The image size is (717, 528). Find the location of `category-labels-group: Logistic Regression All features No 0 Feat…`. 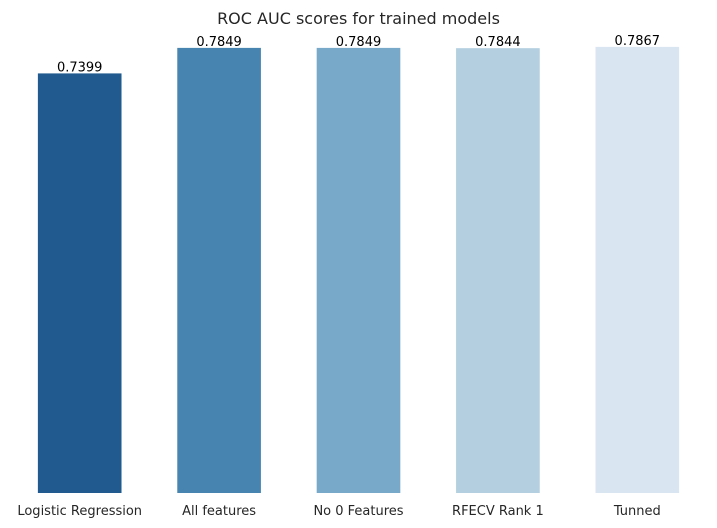

category-labels-group: Logistic Regression All features No 0 Feat… is located at coordinates (338, 511).